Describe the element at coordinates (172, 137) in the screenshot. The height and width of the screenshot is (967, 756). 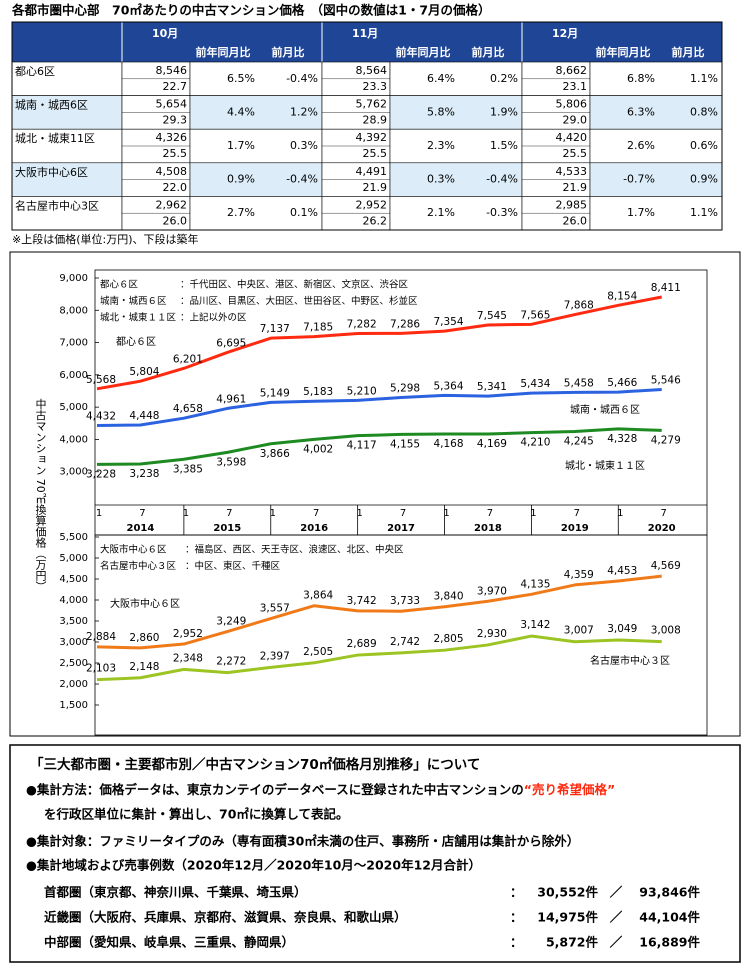
I see `price: 4,326` at that location.